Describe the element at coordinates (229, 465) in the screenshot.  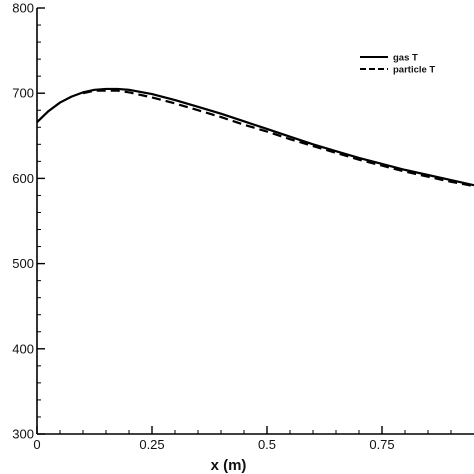
I see `x-axis-title: x (m)` at that location.